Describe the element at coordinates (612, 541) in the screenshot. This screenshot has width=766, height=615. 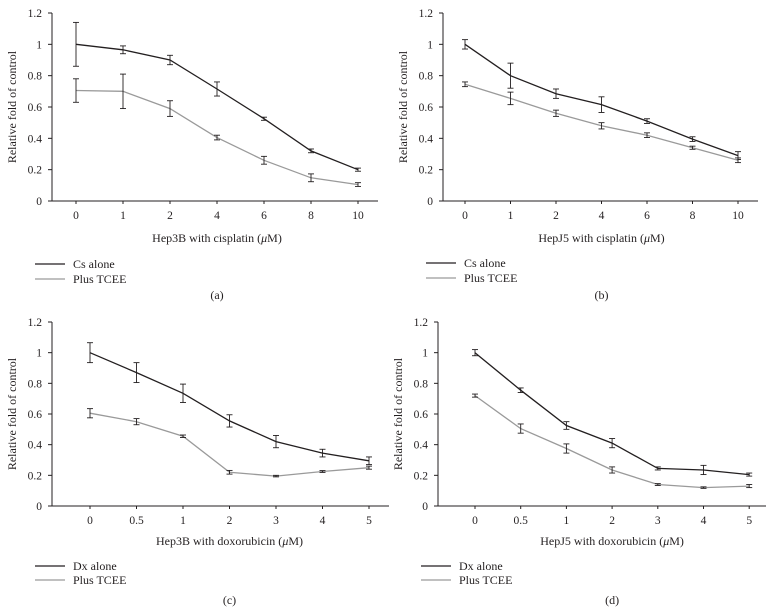
I see `x-axis-title: HepJ5 with doxorubicin (μM)` at that location.